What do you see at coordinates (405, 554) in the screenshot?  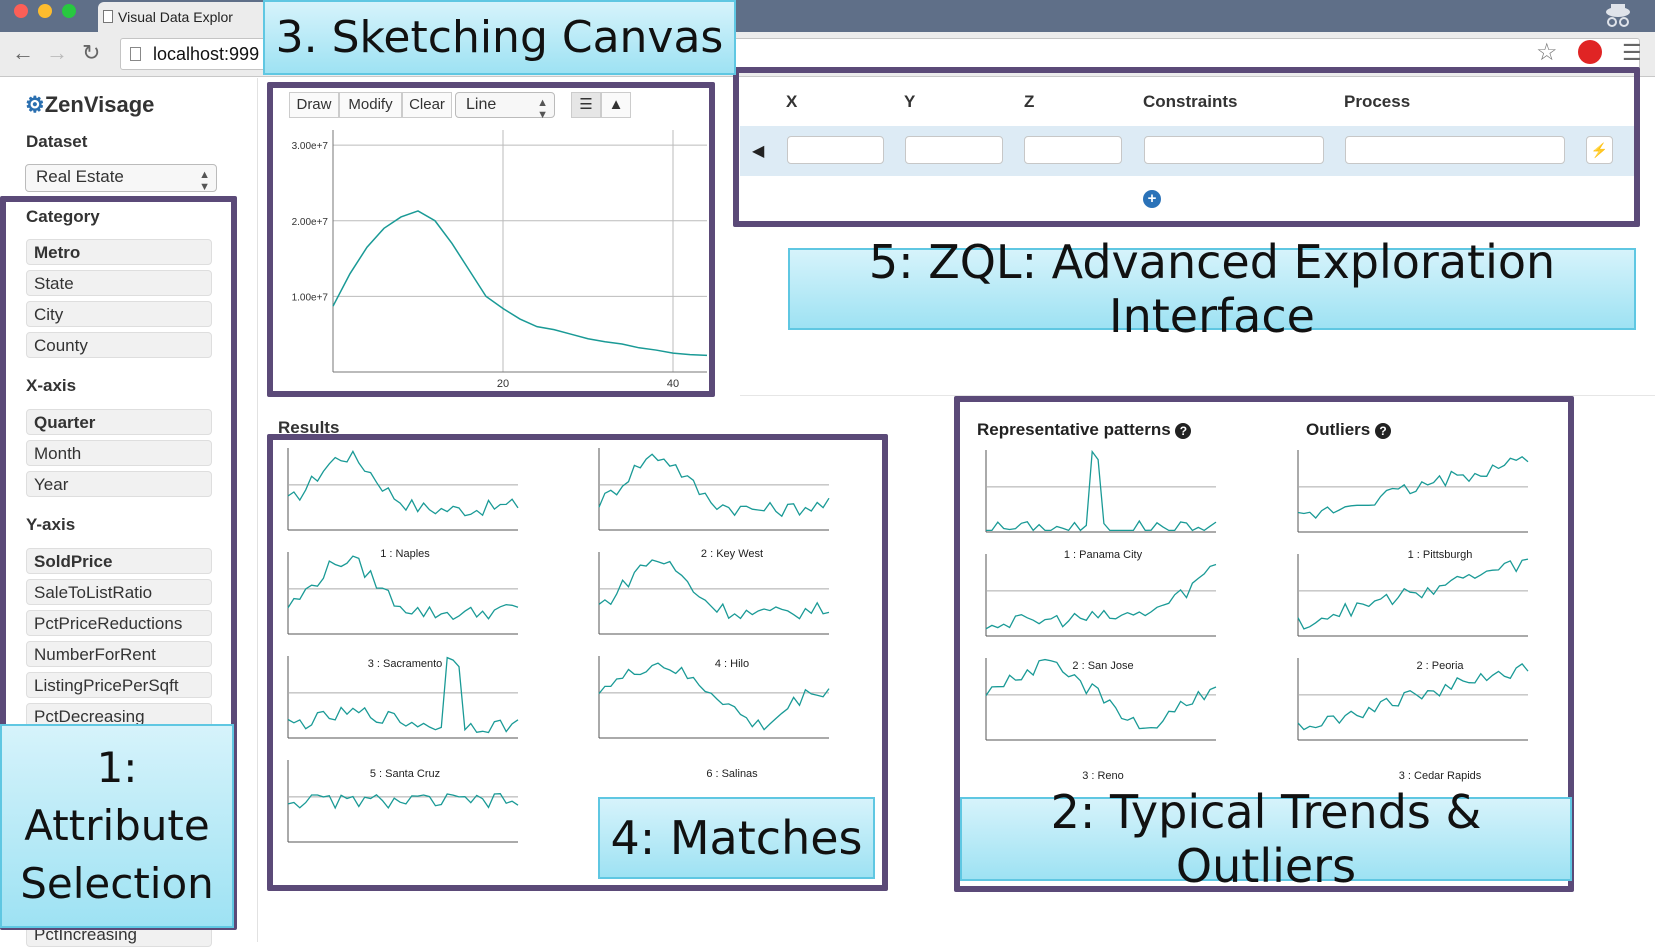 I see `result-label: 1 : Naples` at bounding box center [405, 554].